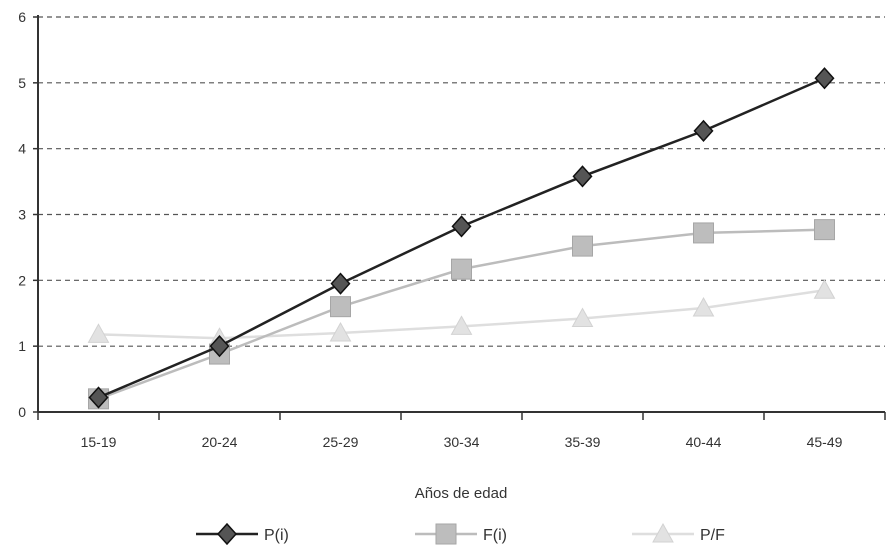 Image resolution: width=887 pixels, height=553 pixels. What do you see at coordinates (220, 442) in the screenshot?
I see `x-tick-label: 20-24` at bounding box center [220, 442].